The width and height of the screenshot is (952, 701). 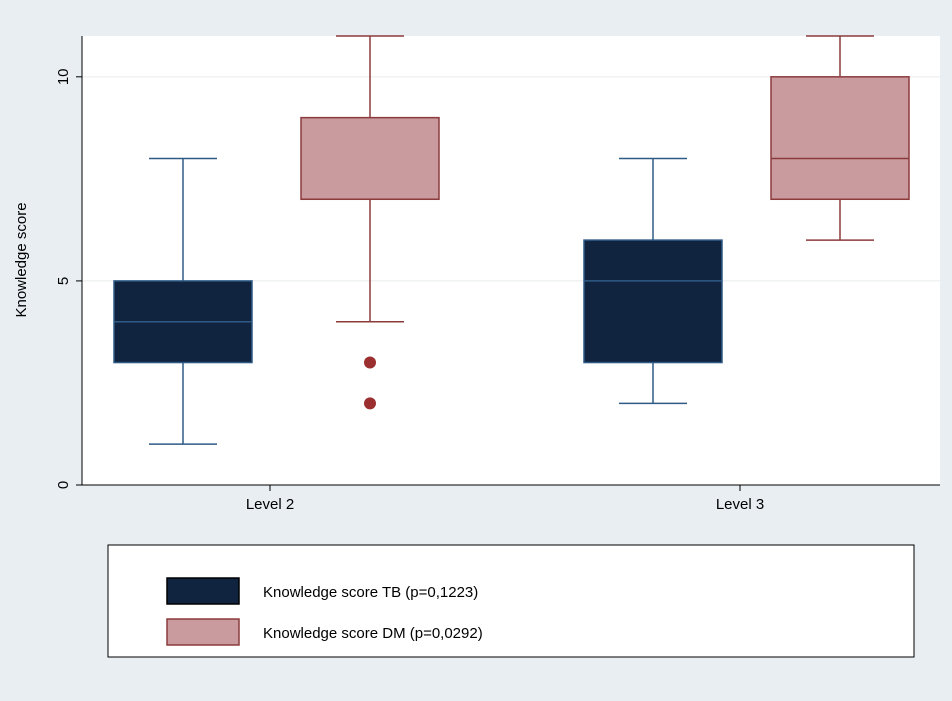 What do you see at coordinates (63, 485) in the screenshot?
I see `y-tick-label: 0` at bounding box center [63, 485].